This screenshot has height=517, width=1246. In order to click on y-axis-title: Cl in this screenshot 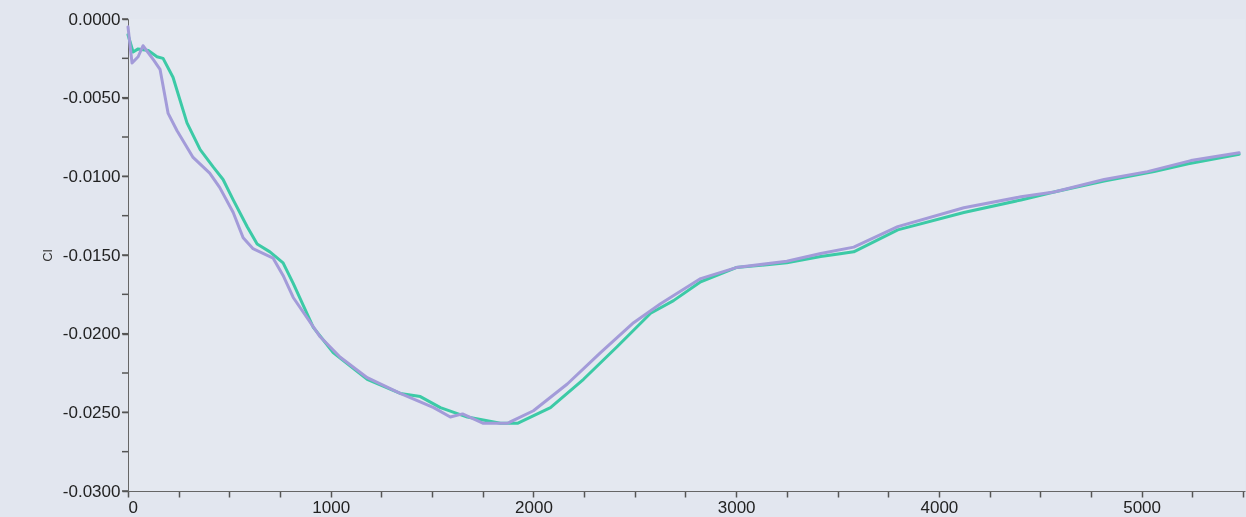, I will do `click(47, 255)`.